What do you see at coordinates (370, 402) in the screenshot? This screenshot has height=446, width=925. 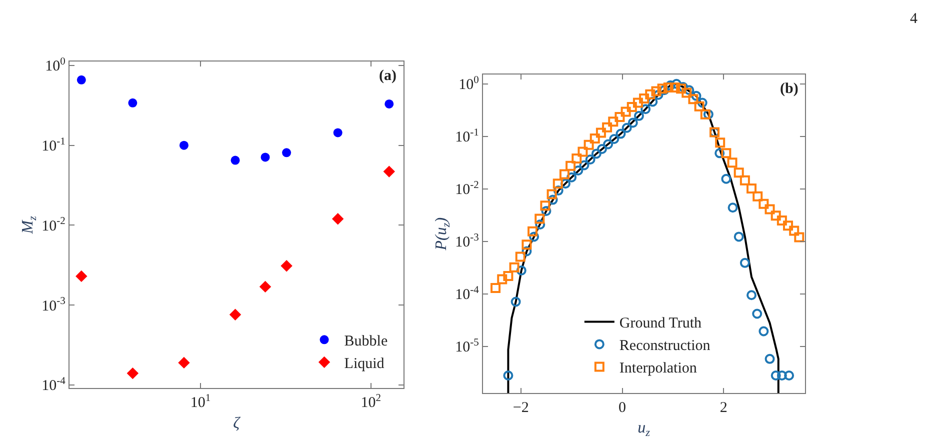 I see `x-tick-label: 10$^{2}$` at bounding box center [370, 402].